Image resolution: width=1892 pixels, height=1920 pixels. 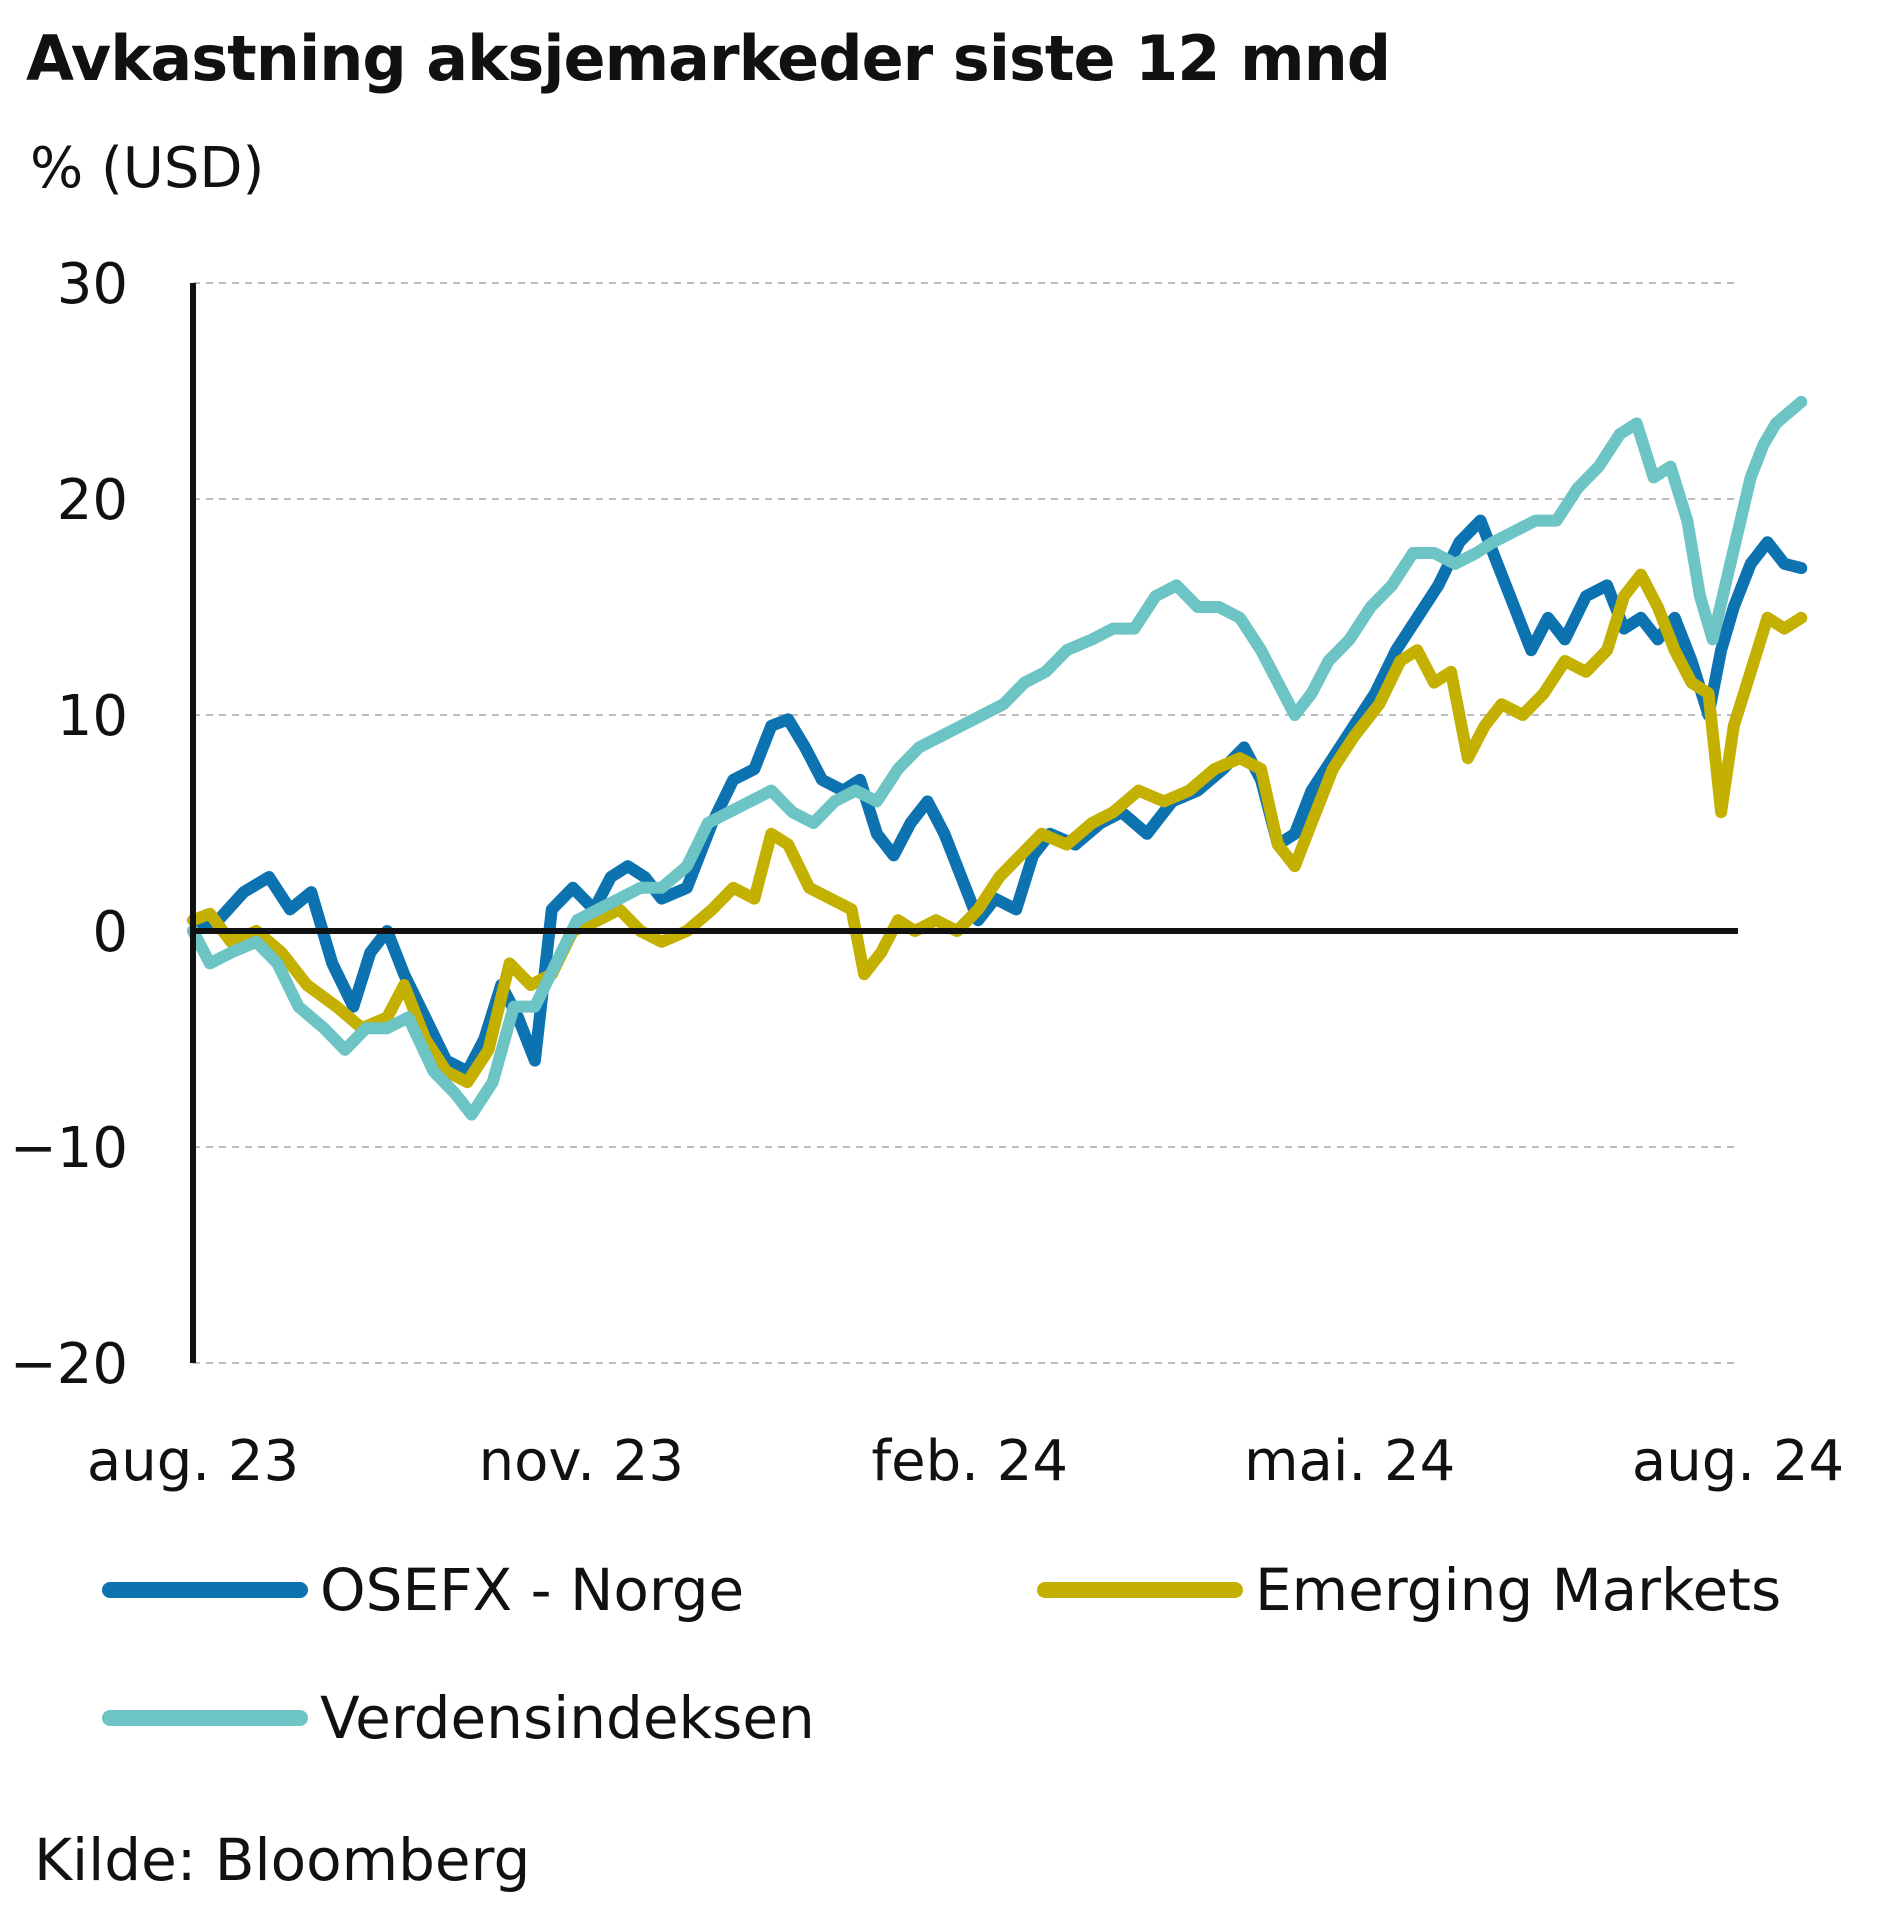 I want to click on x-tick-labels: aug. 23 nov. 23 feb. 24 mai. 24 aug. 24, so click(x=965, y=1461).